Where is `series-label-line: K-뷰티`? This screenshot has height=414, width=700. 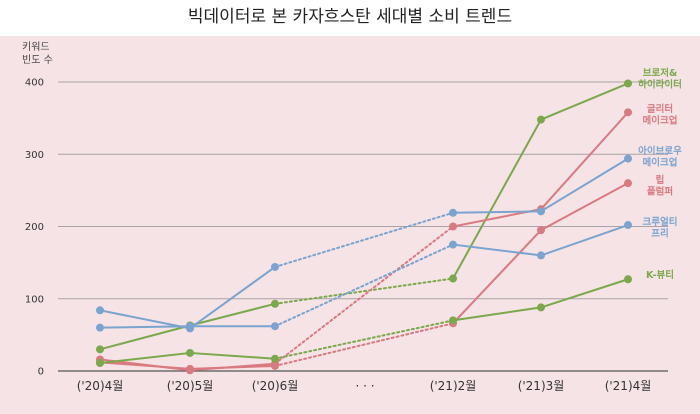
series-label-line: K-뷰티 is located at coordinates (660, 275).